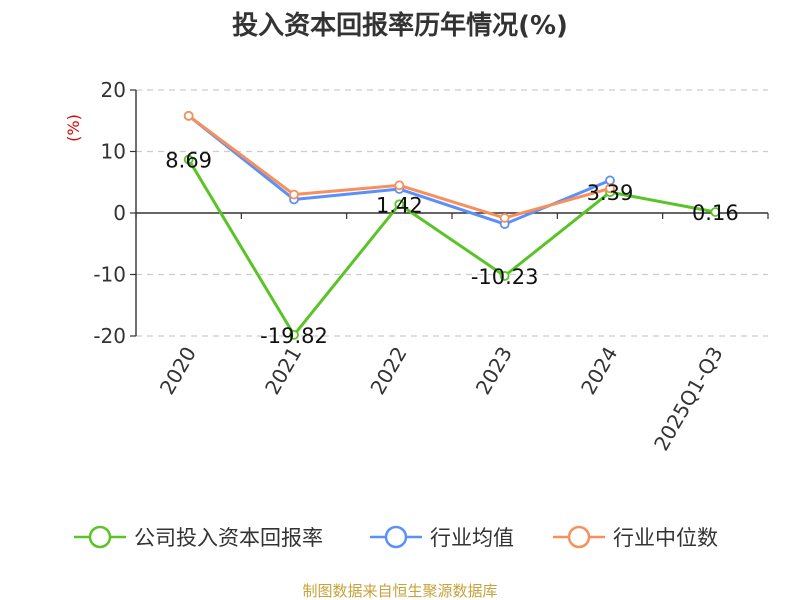 The height and width of the screenshot is (600, 800). I want to click on data-label: -19.82, so click(294, 336).